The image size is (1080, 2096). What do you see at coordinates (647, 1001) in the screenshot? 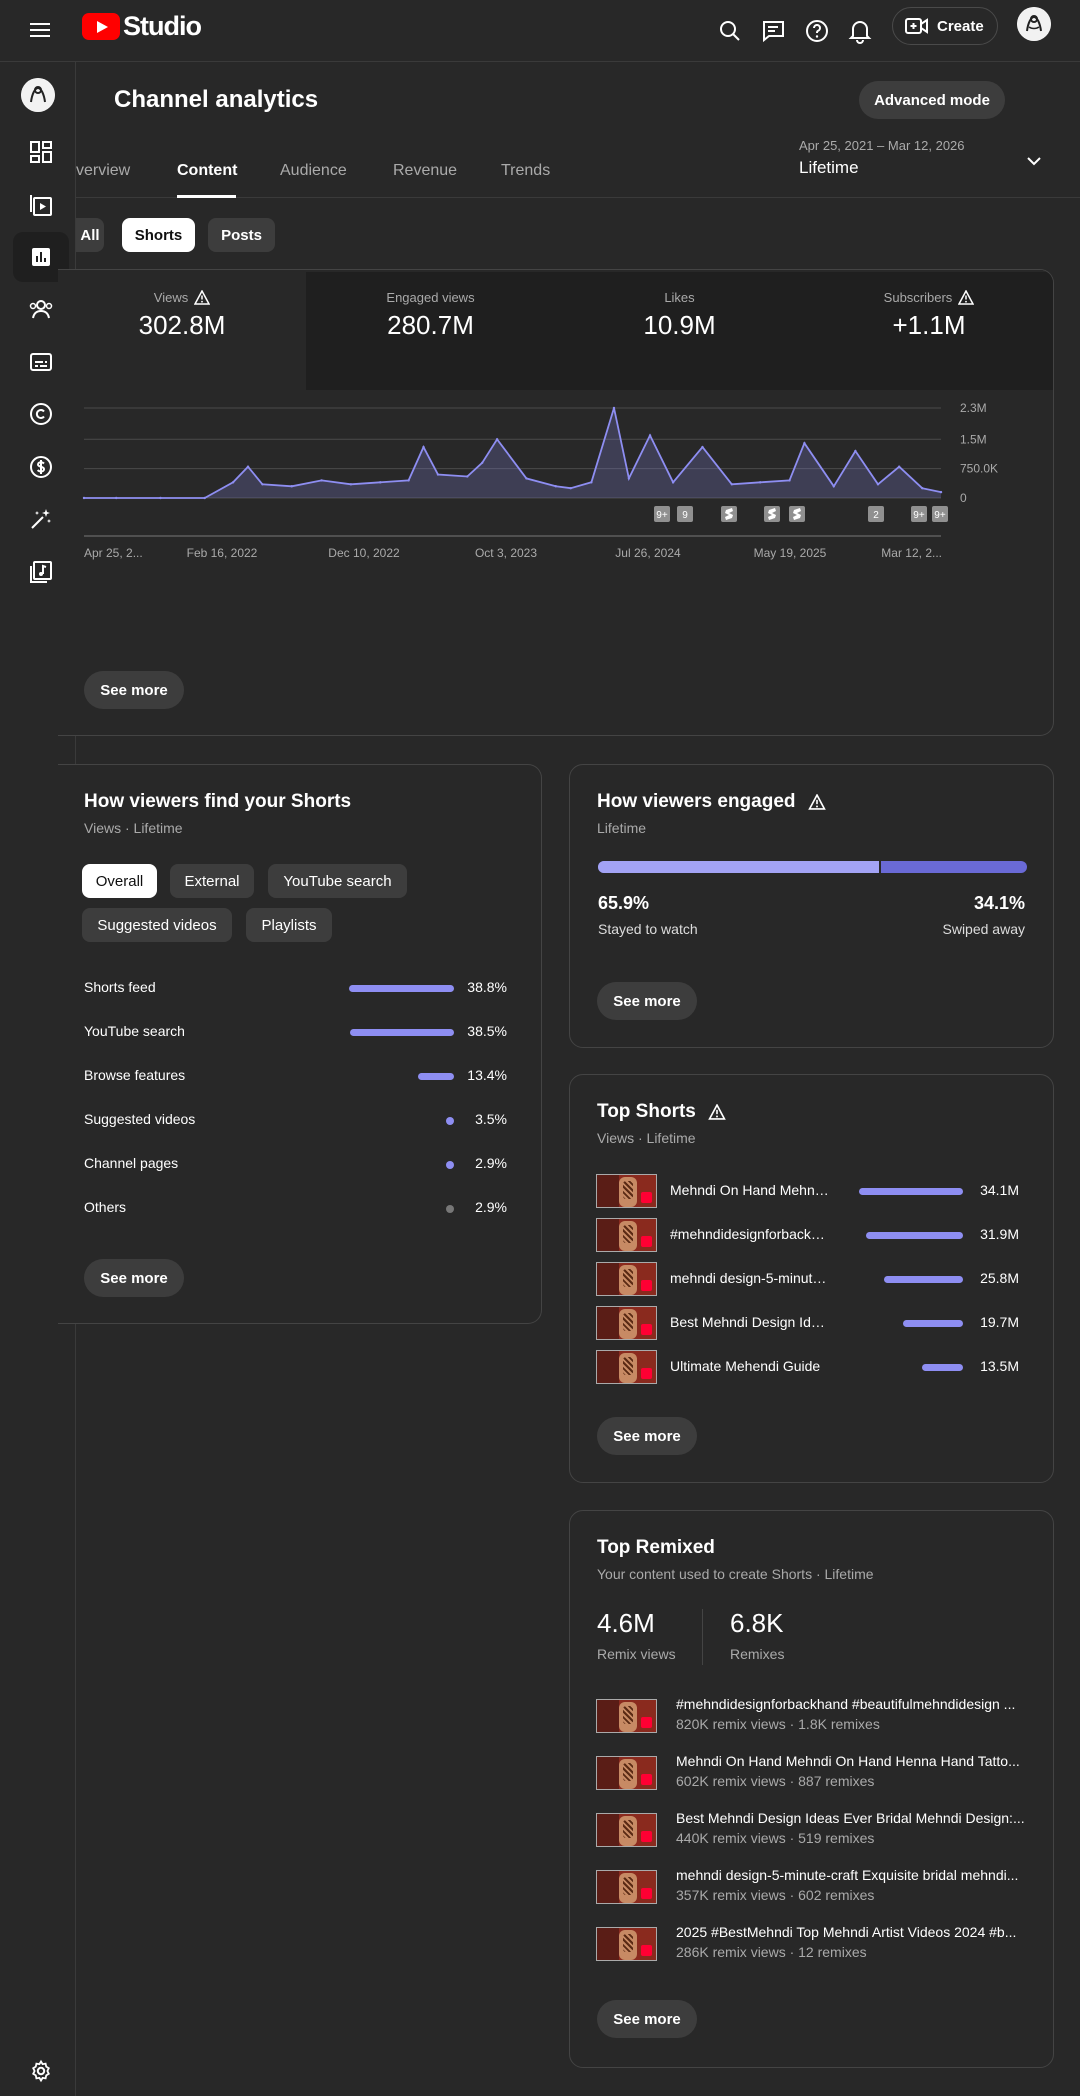
I see `engagement-see-more-button: See more` at bounding box center [647, 1001].